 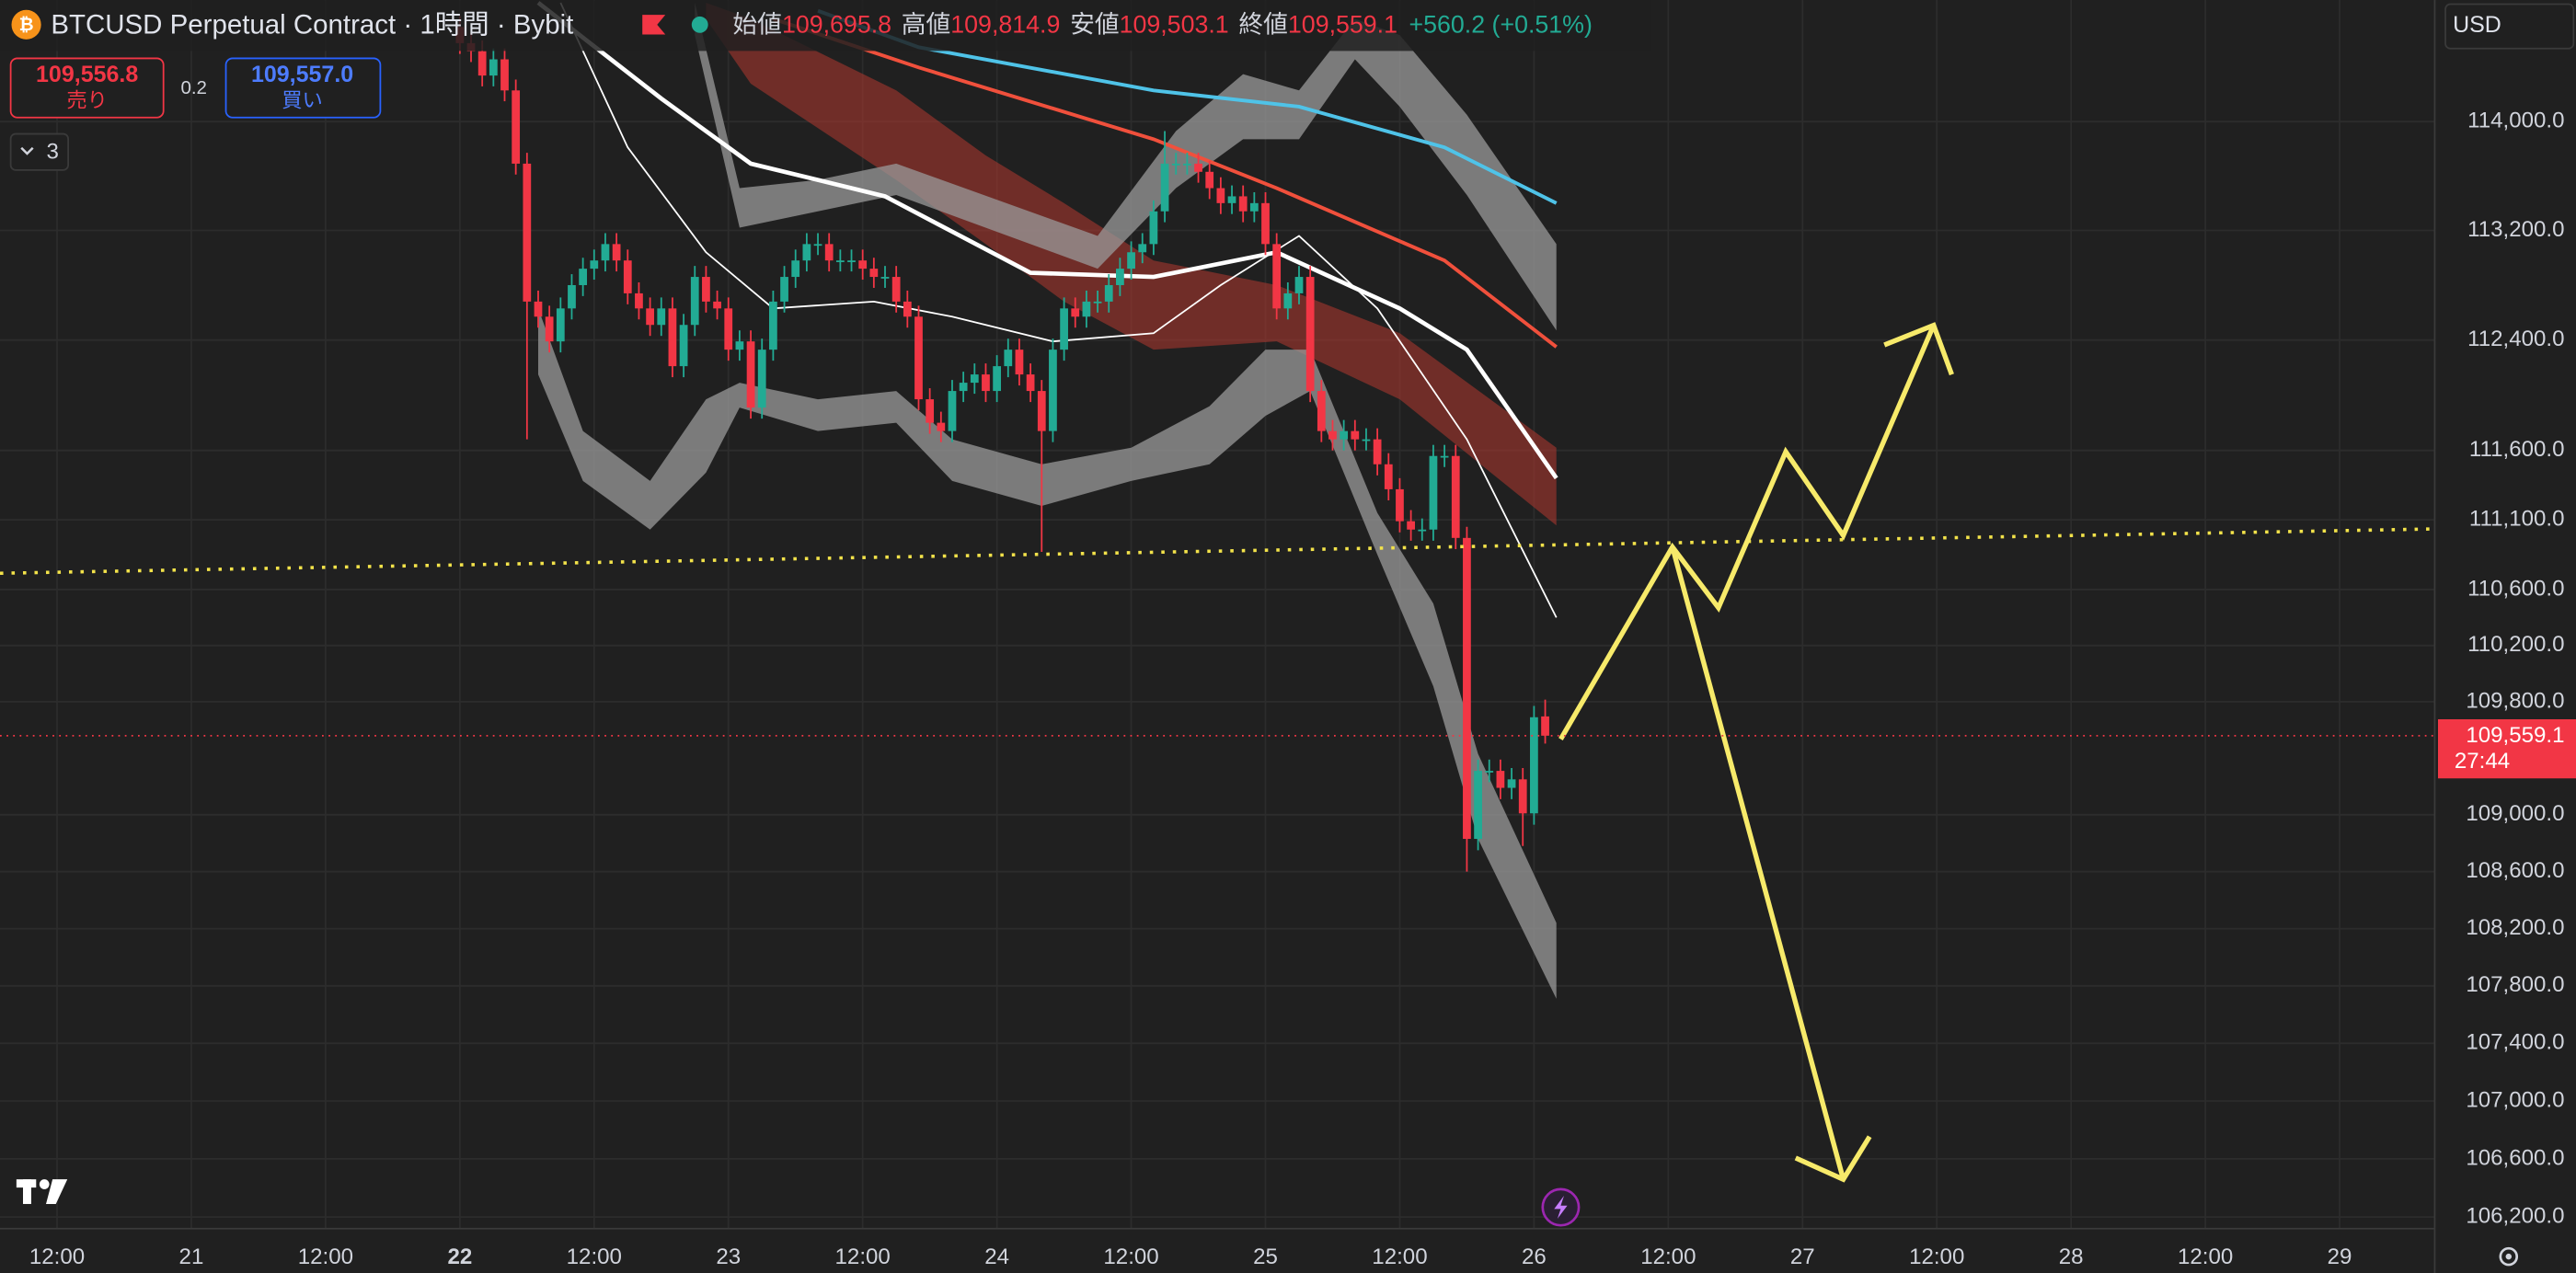 I want to click on btc-glyph: ₿, so click(x=26, y=25).